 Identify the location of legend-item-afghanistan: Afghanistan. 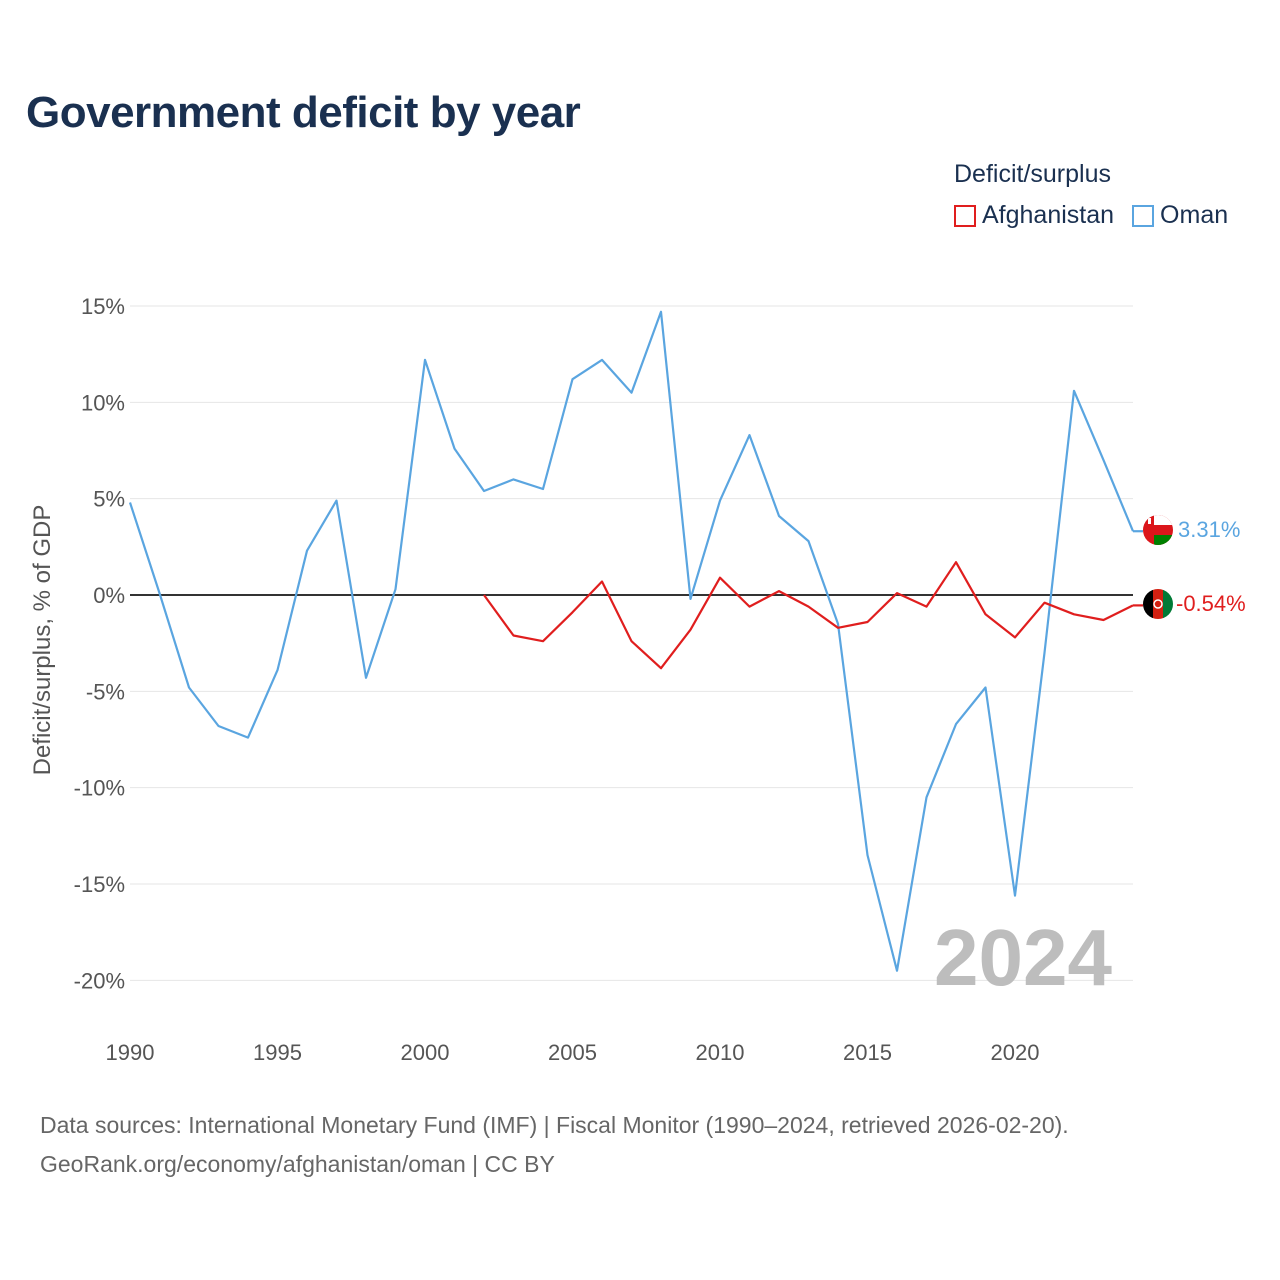
(1034, 215).